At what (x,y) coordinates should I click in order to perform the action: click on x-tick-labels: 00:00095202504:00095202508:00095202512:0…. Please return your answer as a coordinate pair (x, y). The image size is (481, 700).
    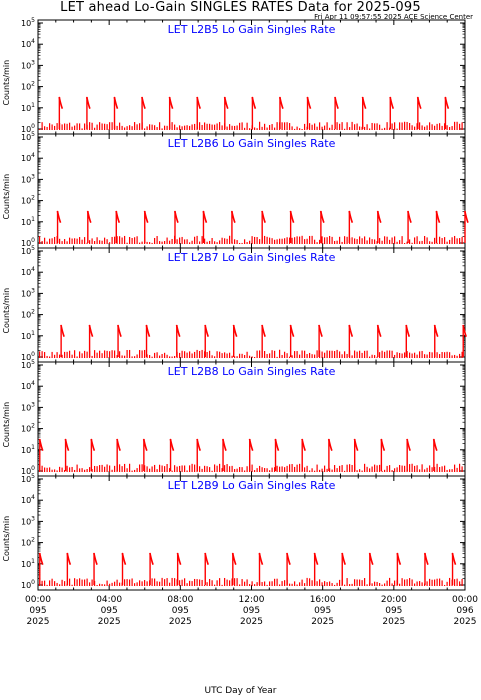
    Looking at the image, I should click on (251, 611).